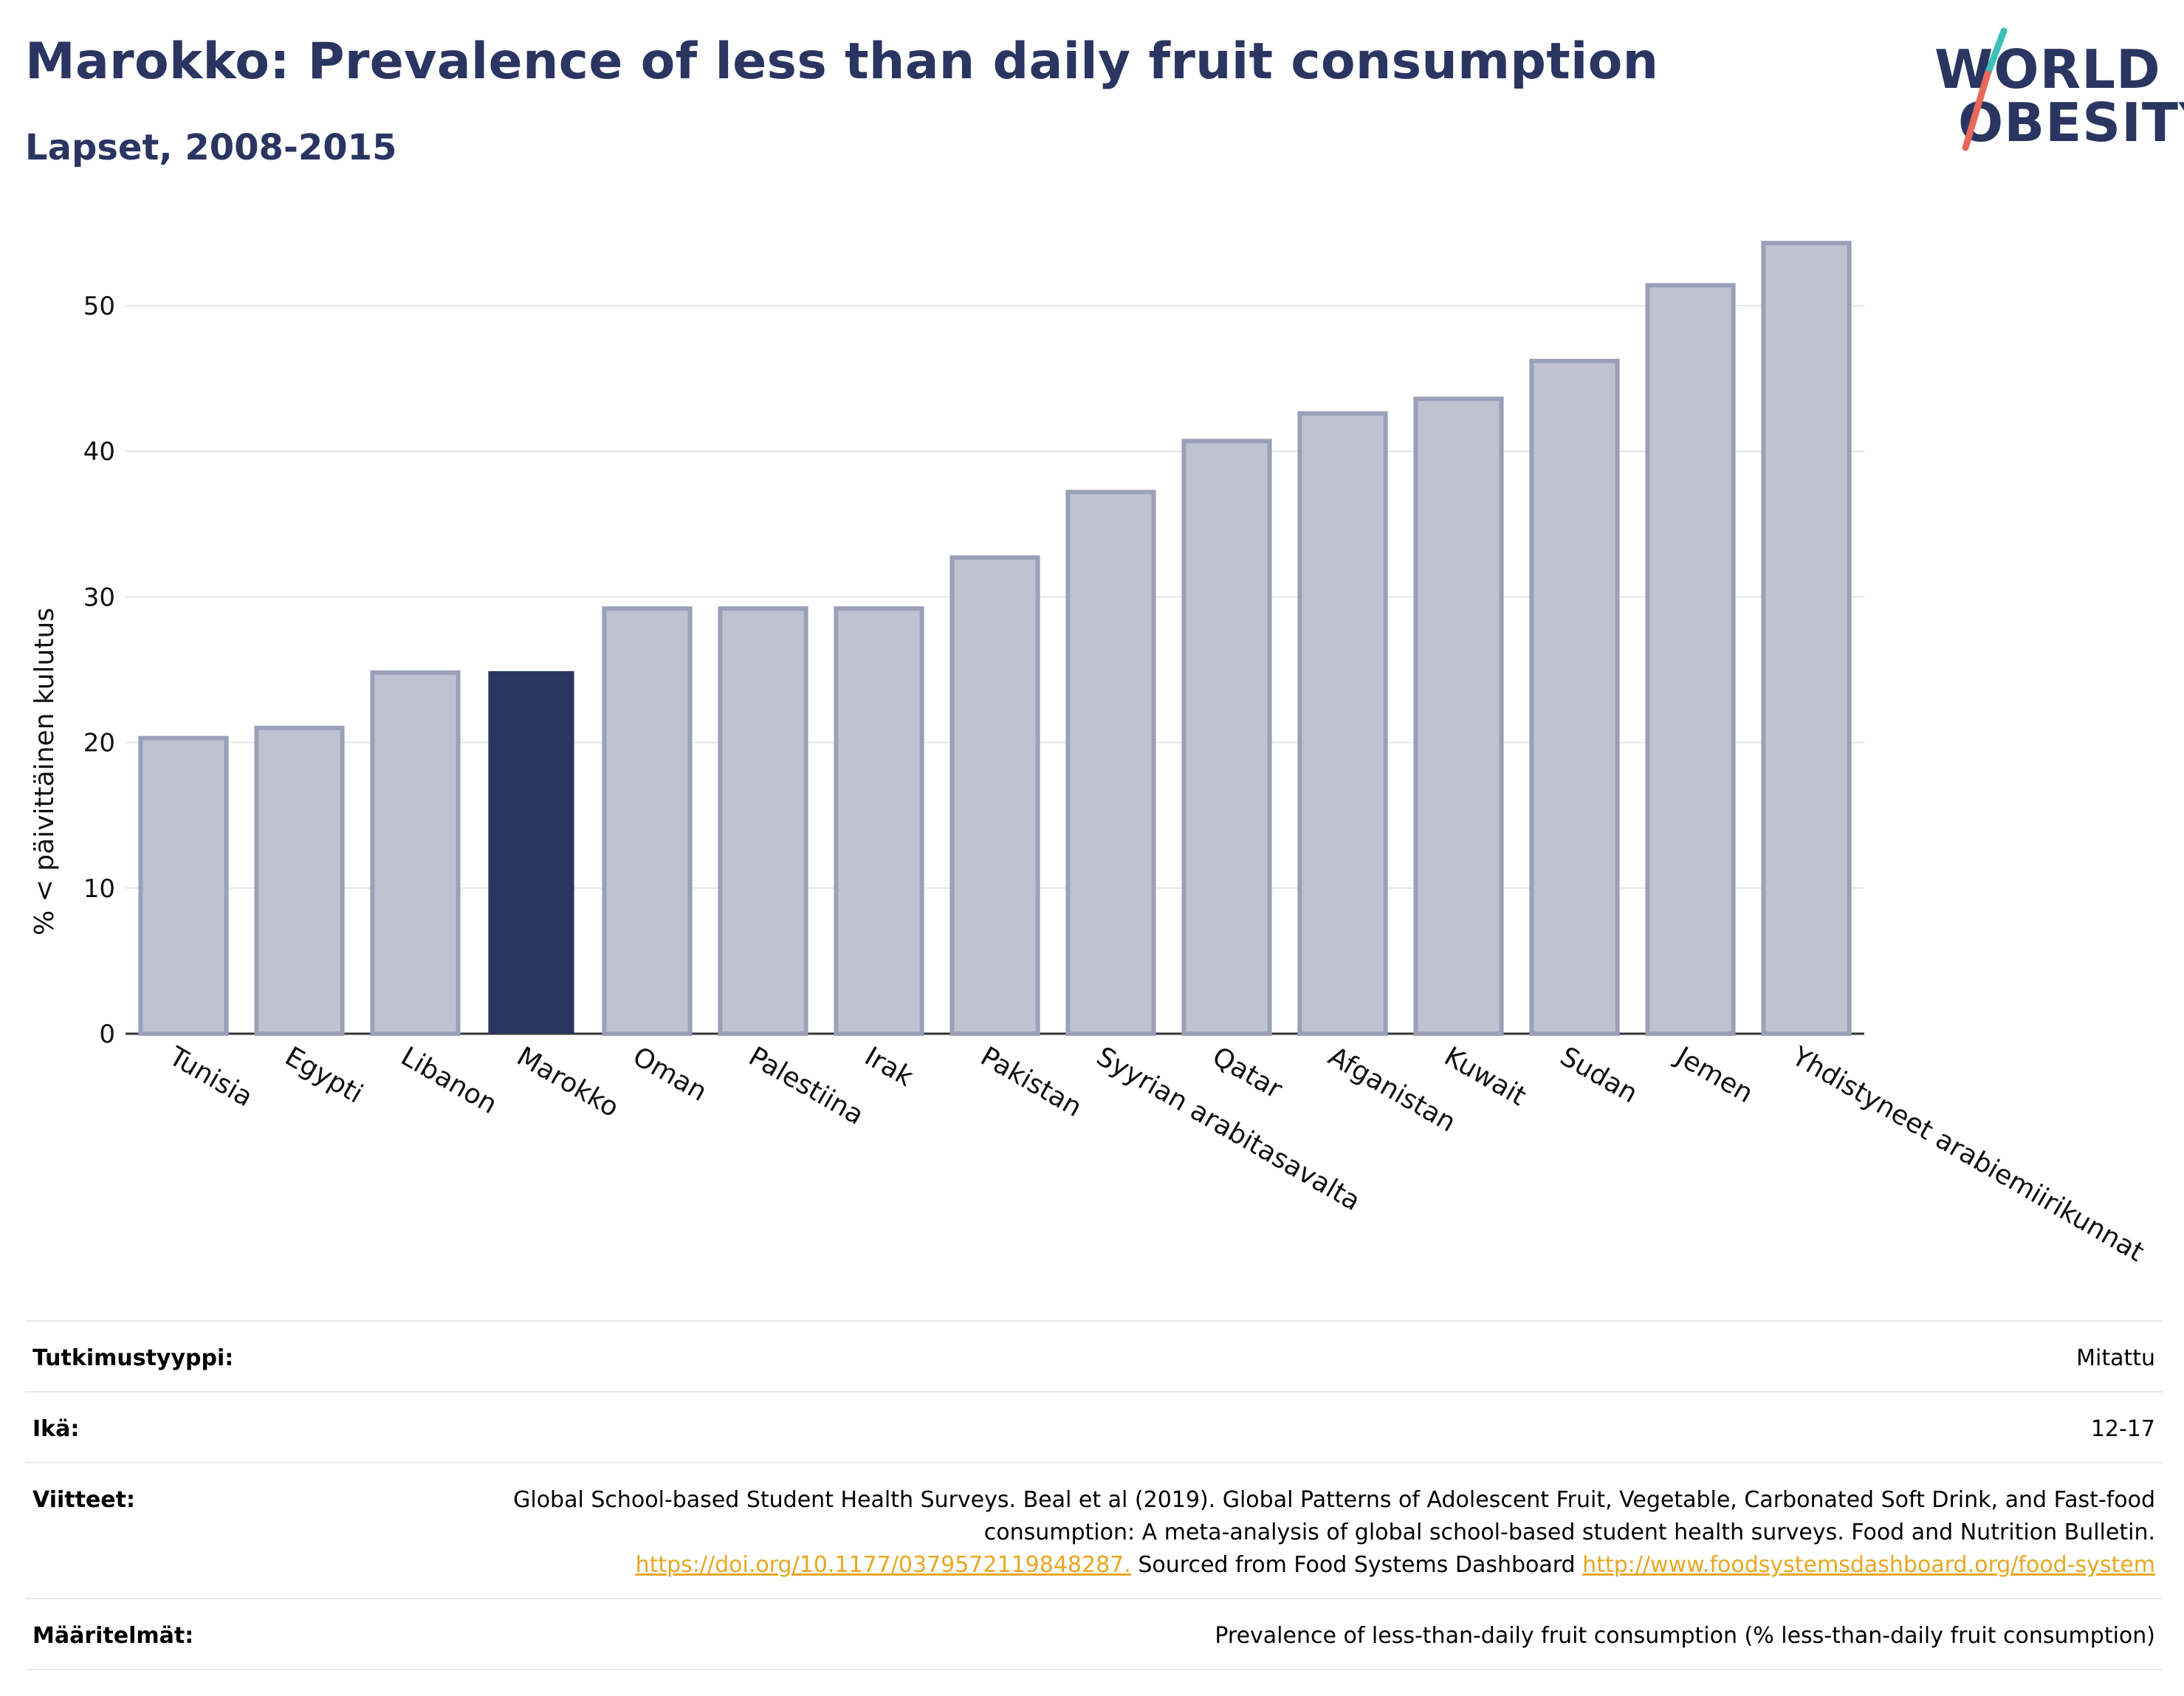 This screenshot has height=1696, width=2184. What do you see at coordinates (531, 852) in the screenshot?
I see `bar-marokko` at bounding box center [531, 852].